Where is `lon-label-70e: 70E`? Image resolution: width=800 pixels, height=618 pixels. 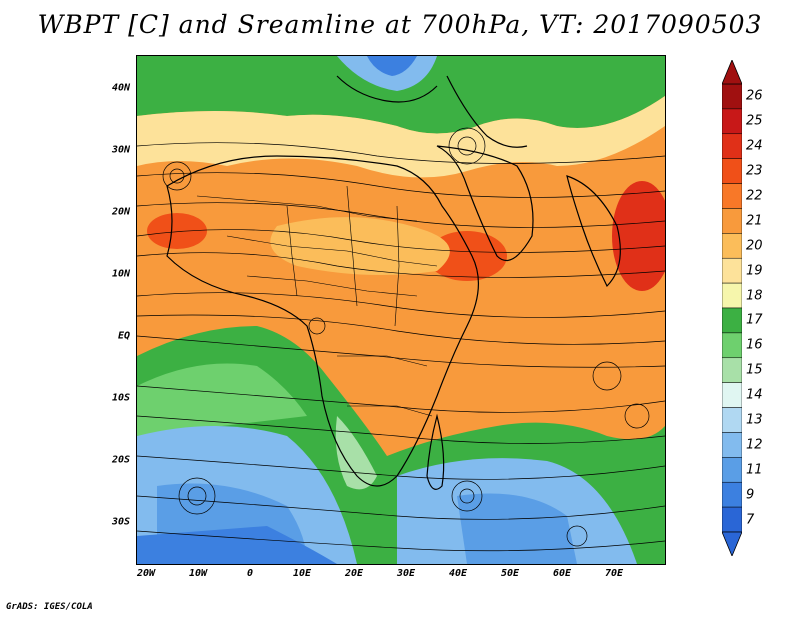
lon-label-70e: 70E is located at coordinates (614, 573).